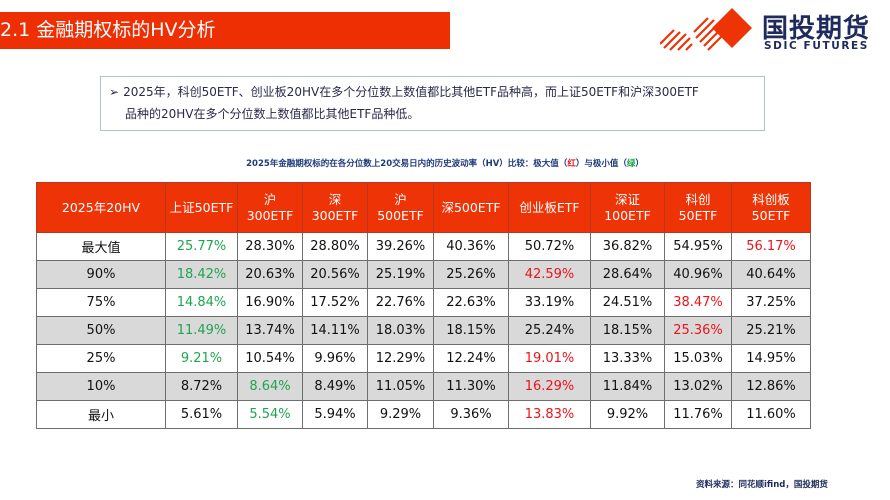  I want to click on caption-green-marker: 绿, so click(631, 164).